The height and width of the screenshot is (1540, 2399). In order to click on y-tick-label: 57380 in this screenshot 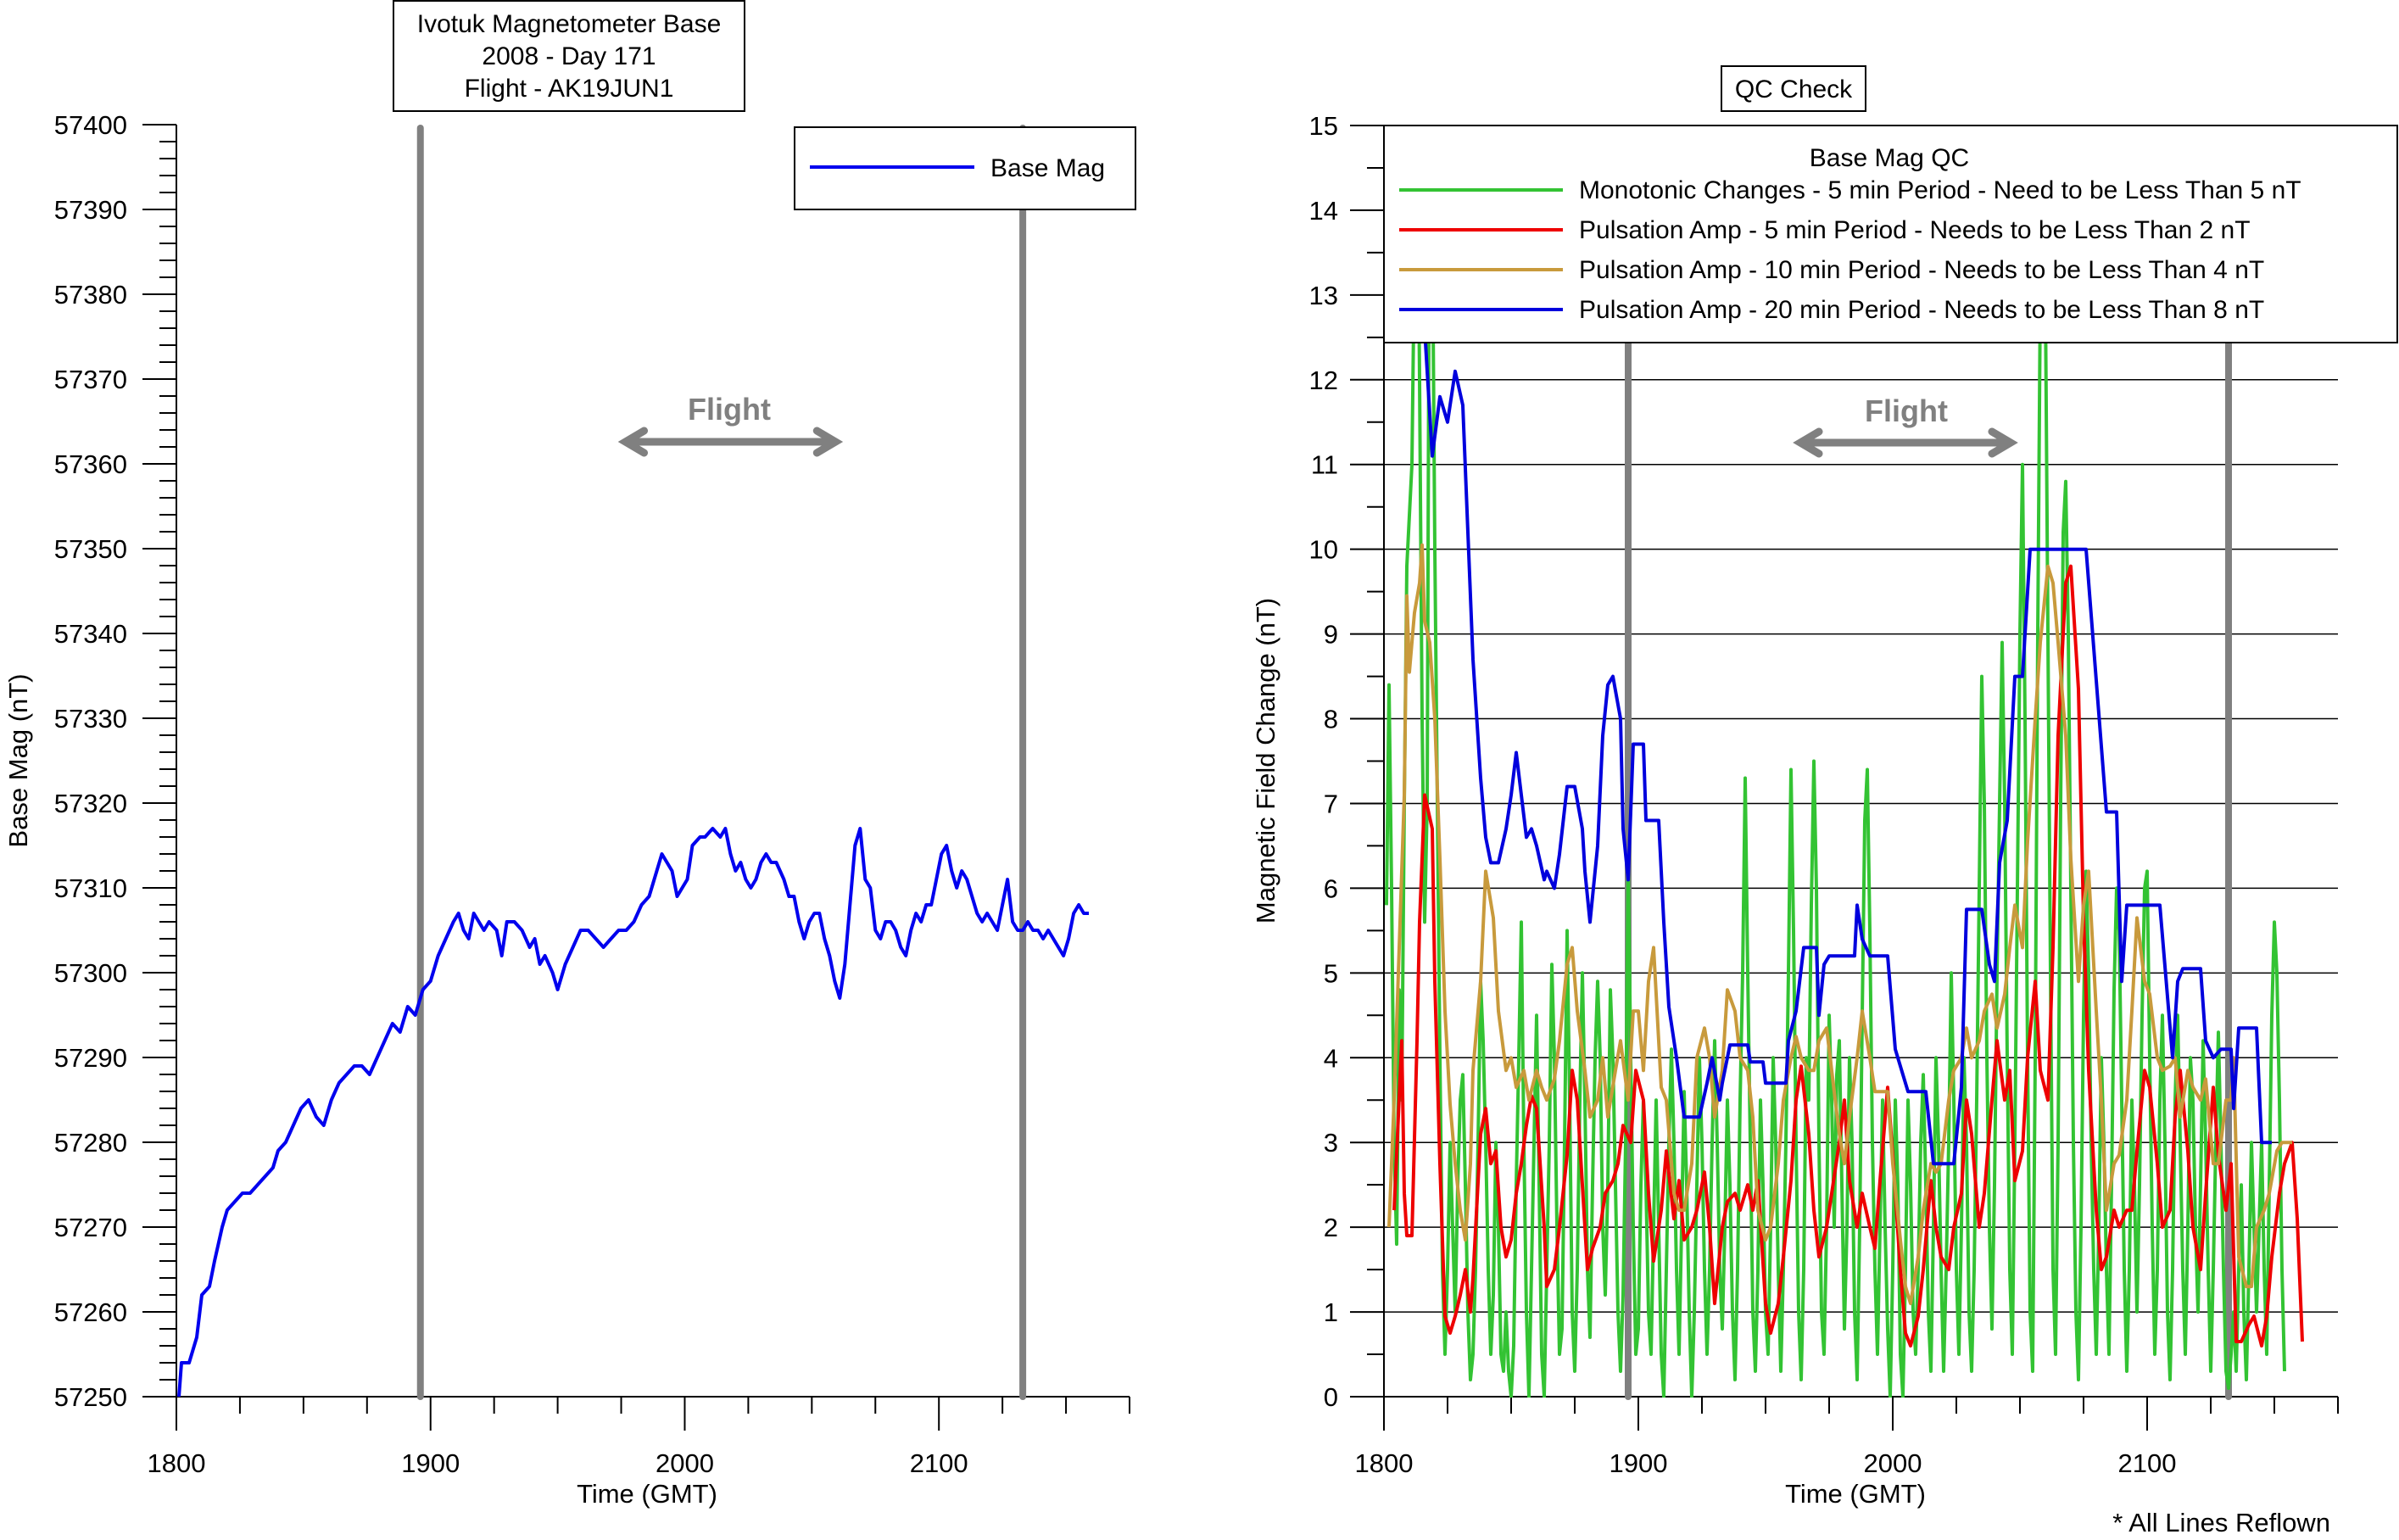, I will do `click(90, 295)`.